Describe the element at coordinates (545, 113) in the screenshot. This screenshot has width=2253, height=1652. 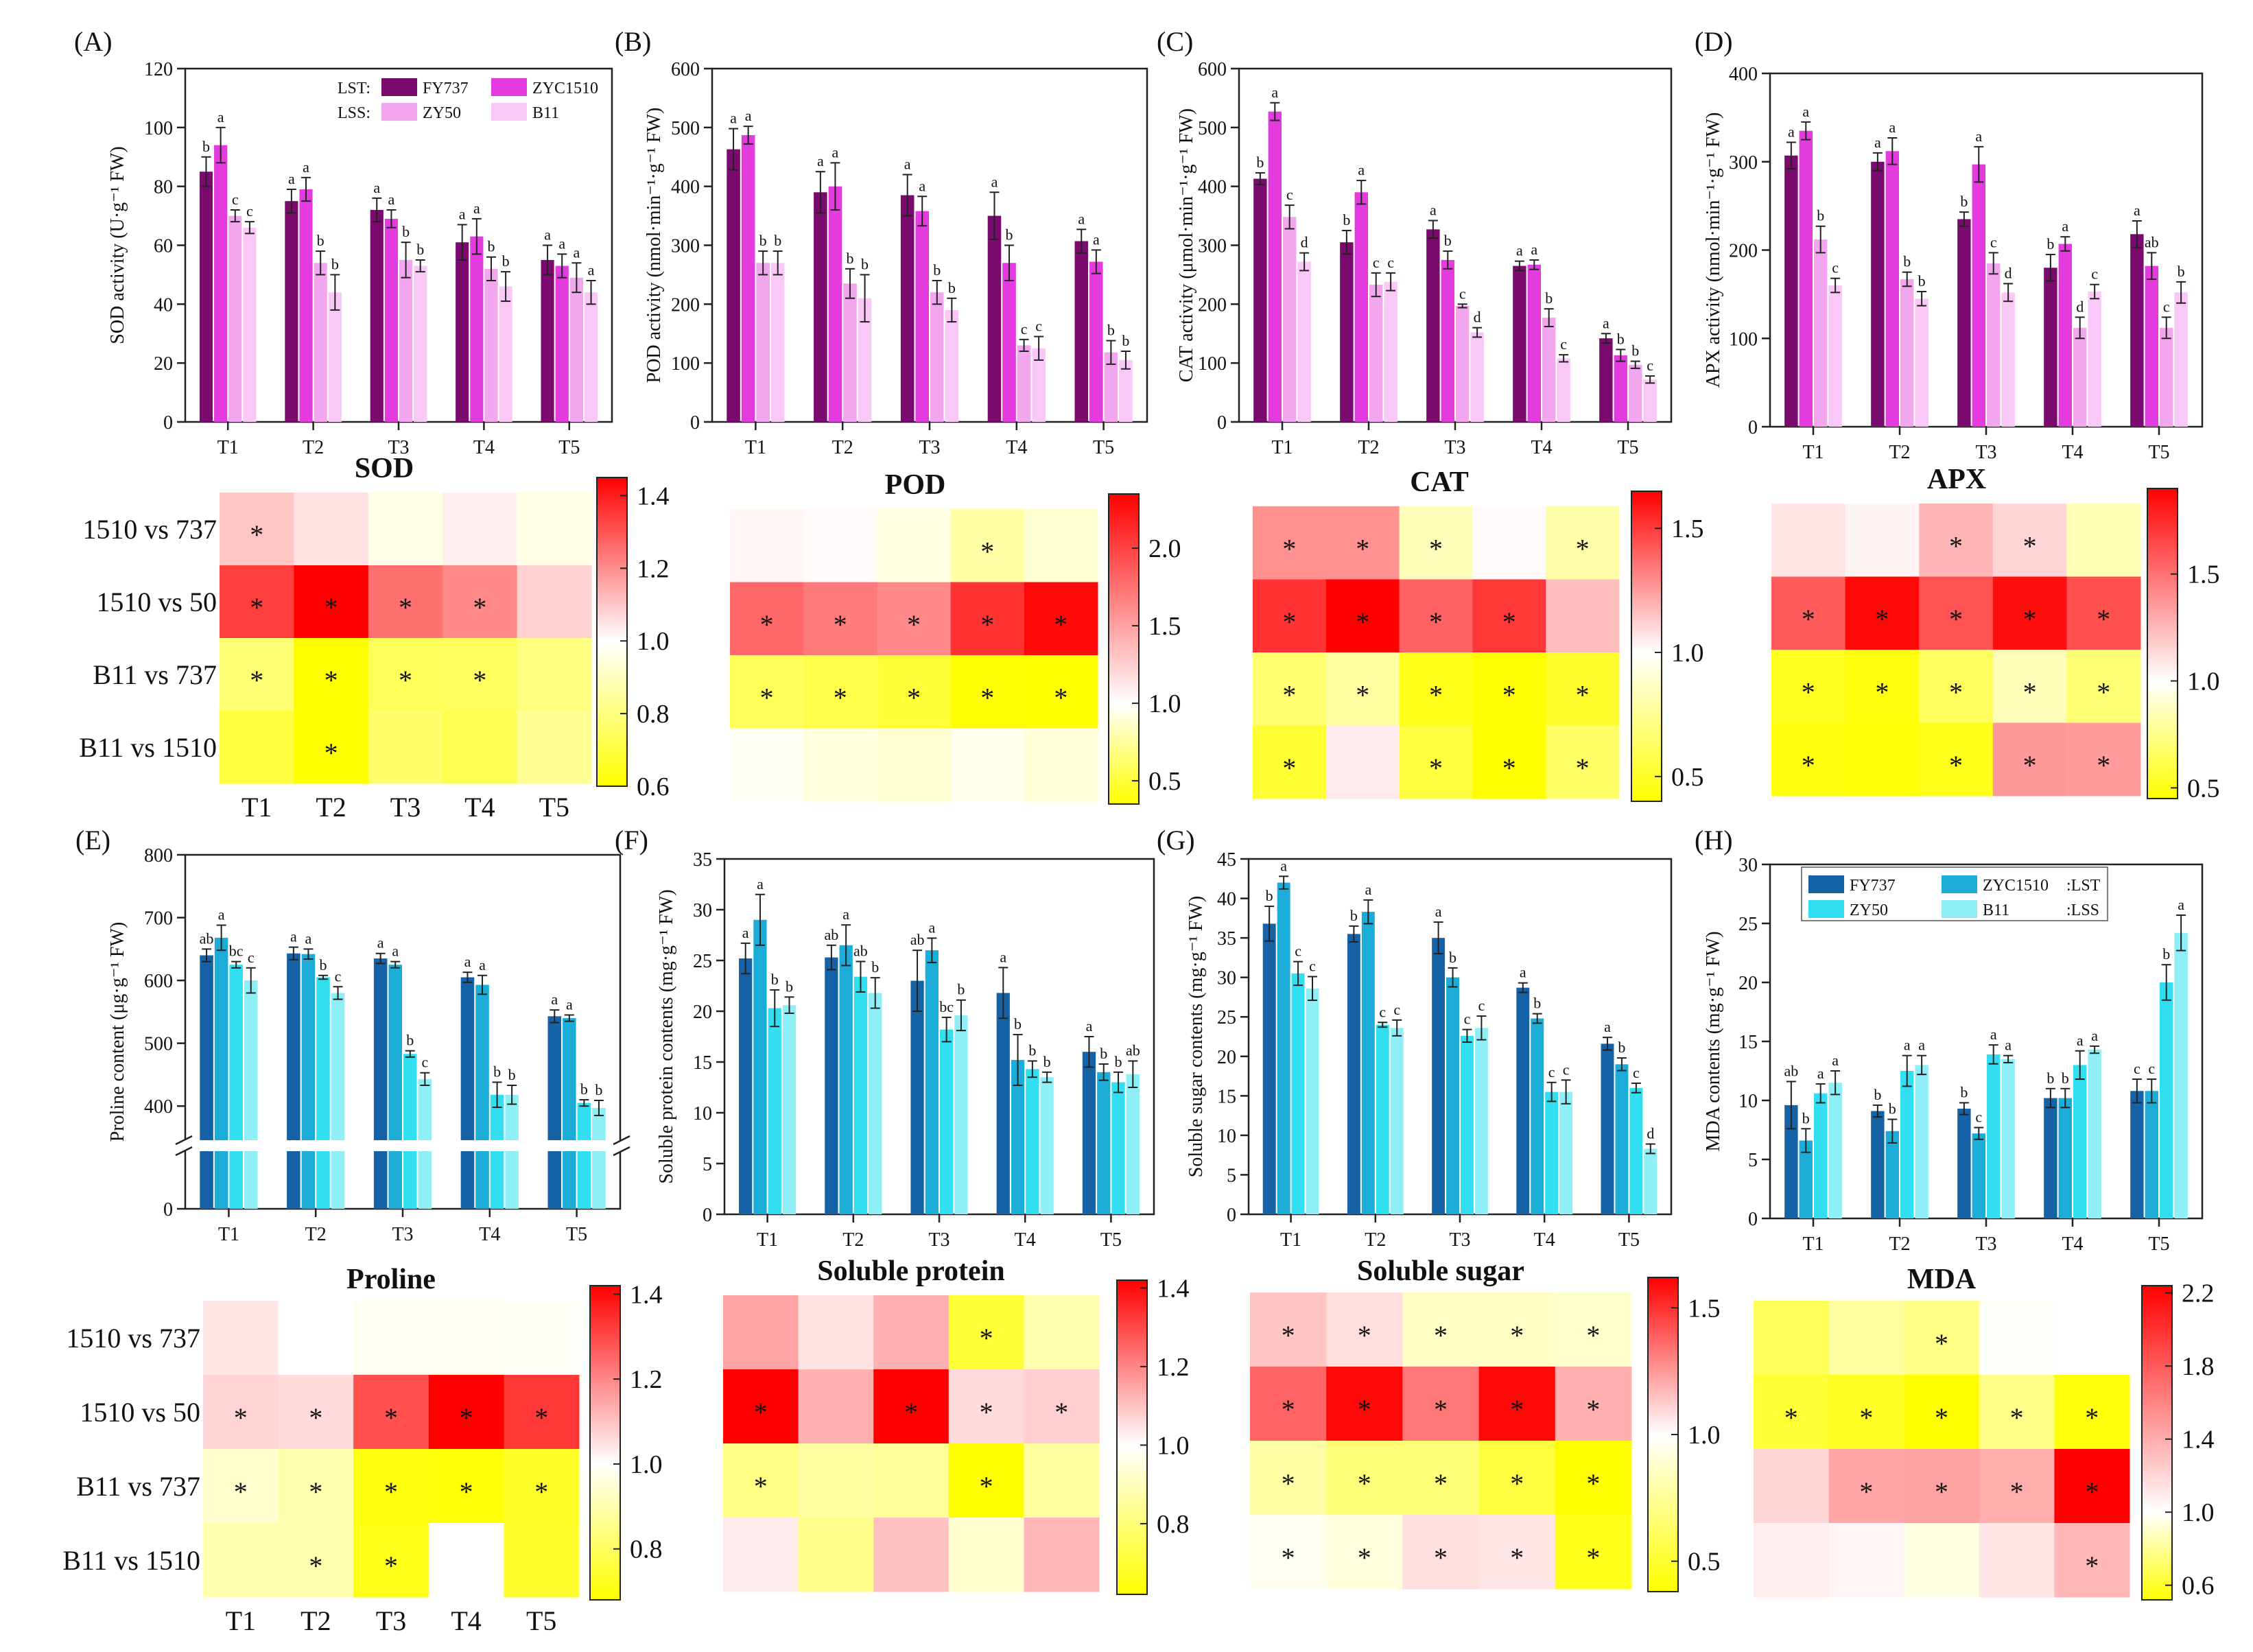
I see `legend-label: B11` at that location.